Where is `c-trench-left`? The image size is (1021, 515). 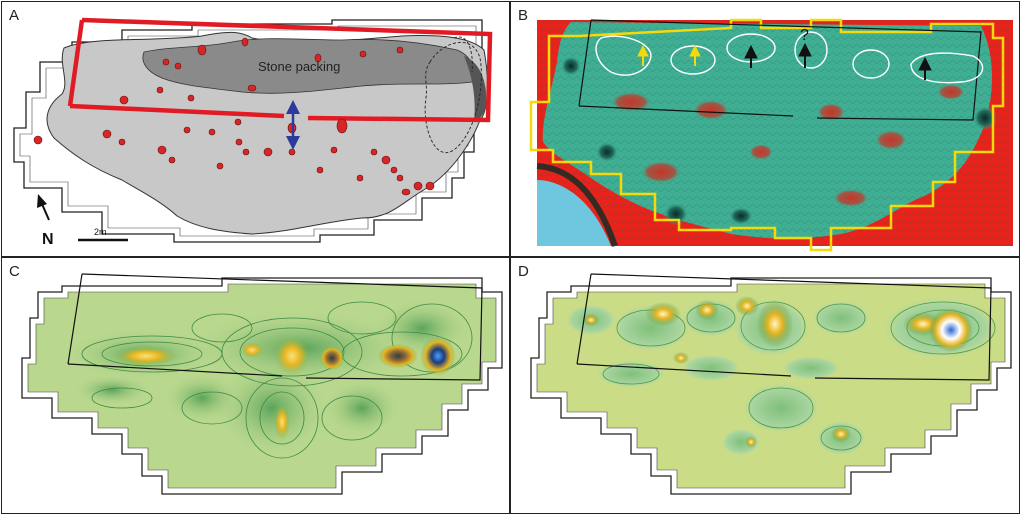 c-trench-left is located at coordinates (75, 319).